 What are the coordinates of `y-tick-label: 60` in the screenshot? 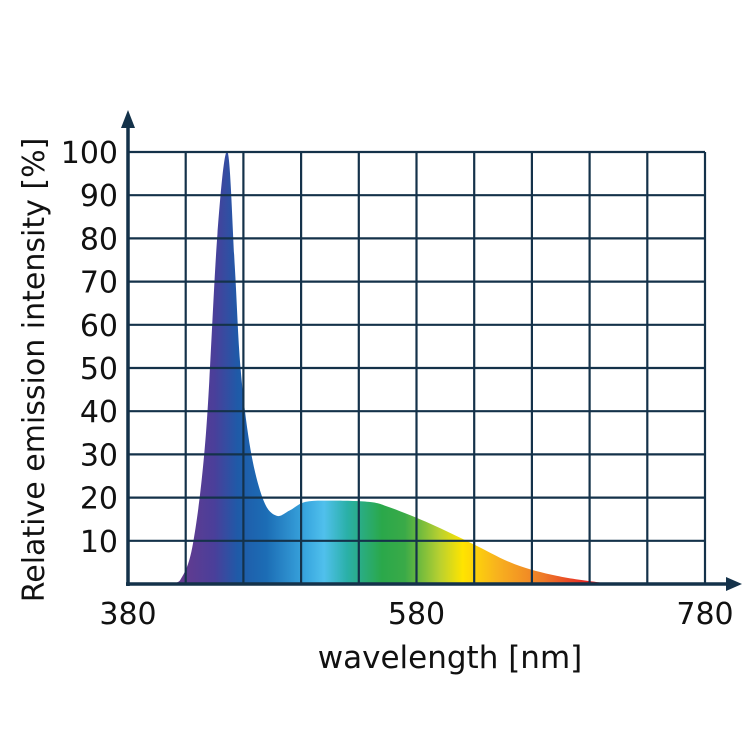 It's located at (99, 326).